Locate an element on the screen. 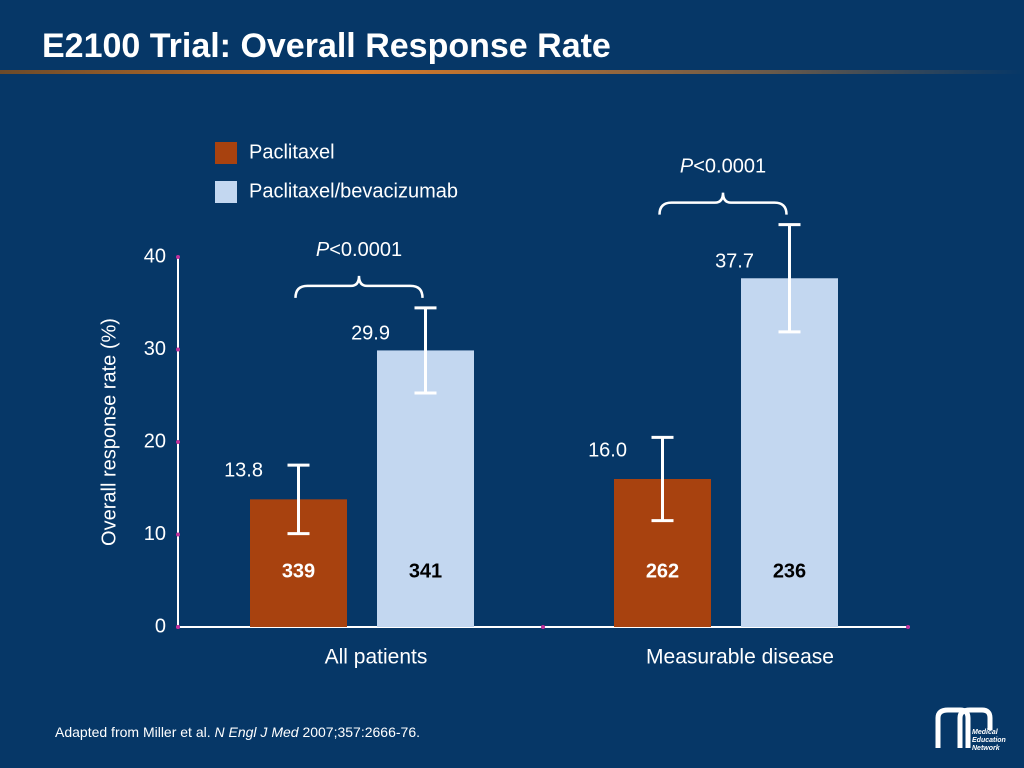  footnote-journal: N Engl J Med is located at coordinates (257, 732).